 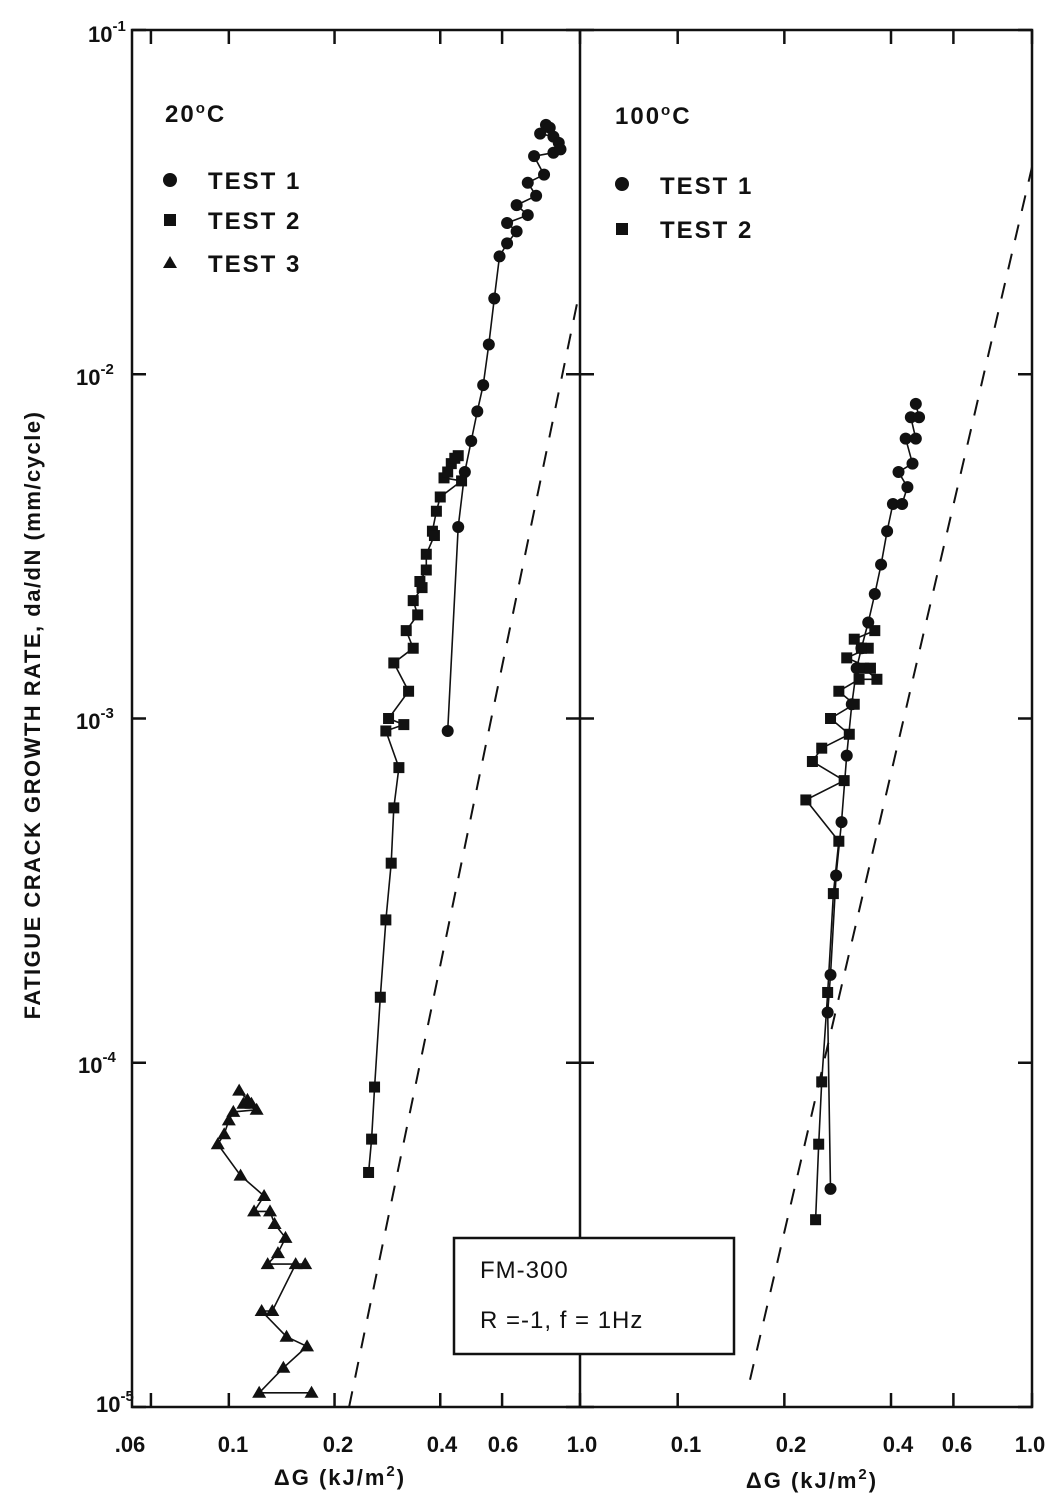 I want to click on panel-title-20c: 20oC, so click(x=195, y=114).